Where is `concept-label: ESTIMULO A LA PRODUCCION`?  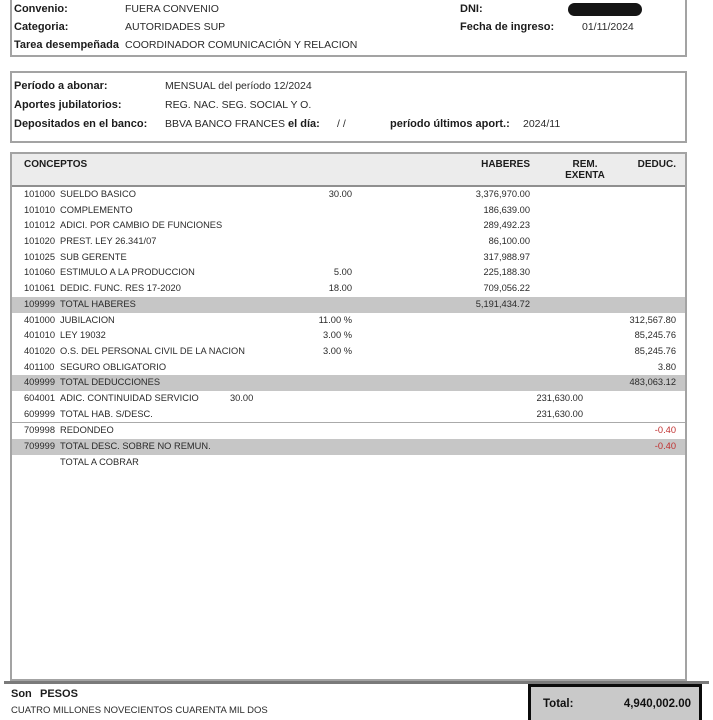
concept-label: ESTIMULO A LA PRODUCCION is located at coordinates (127, 272).